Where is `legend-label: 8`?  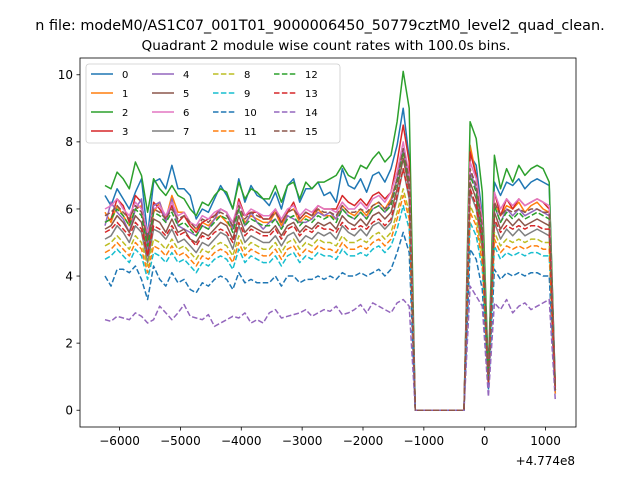
legend-label: 8 is located at coordinates (247, 75).